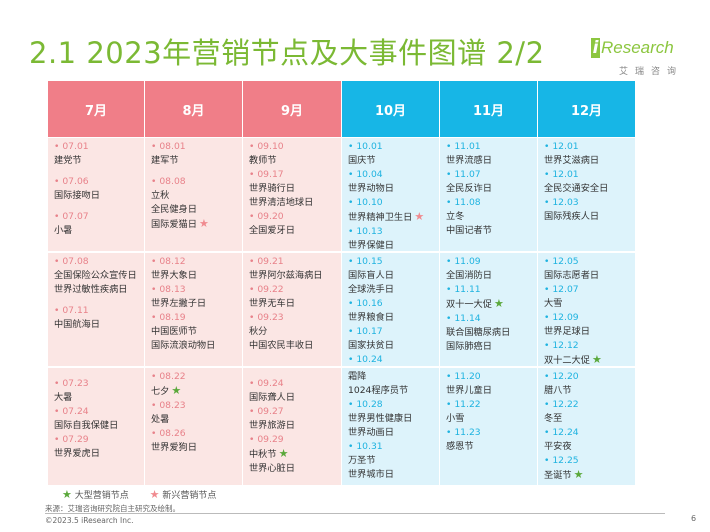  Describe the element at coordinates (89, 520) in the screenshot. I see `copyright: ©2023.5 iResearch Inc.` at that location.